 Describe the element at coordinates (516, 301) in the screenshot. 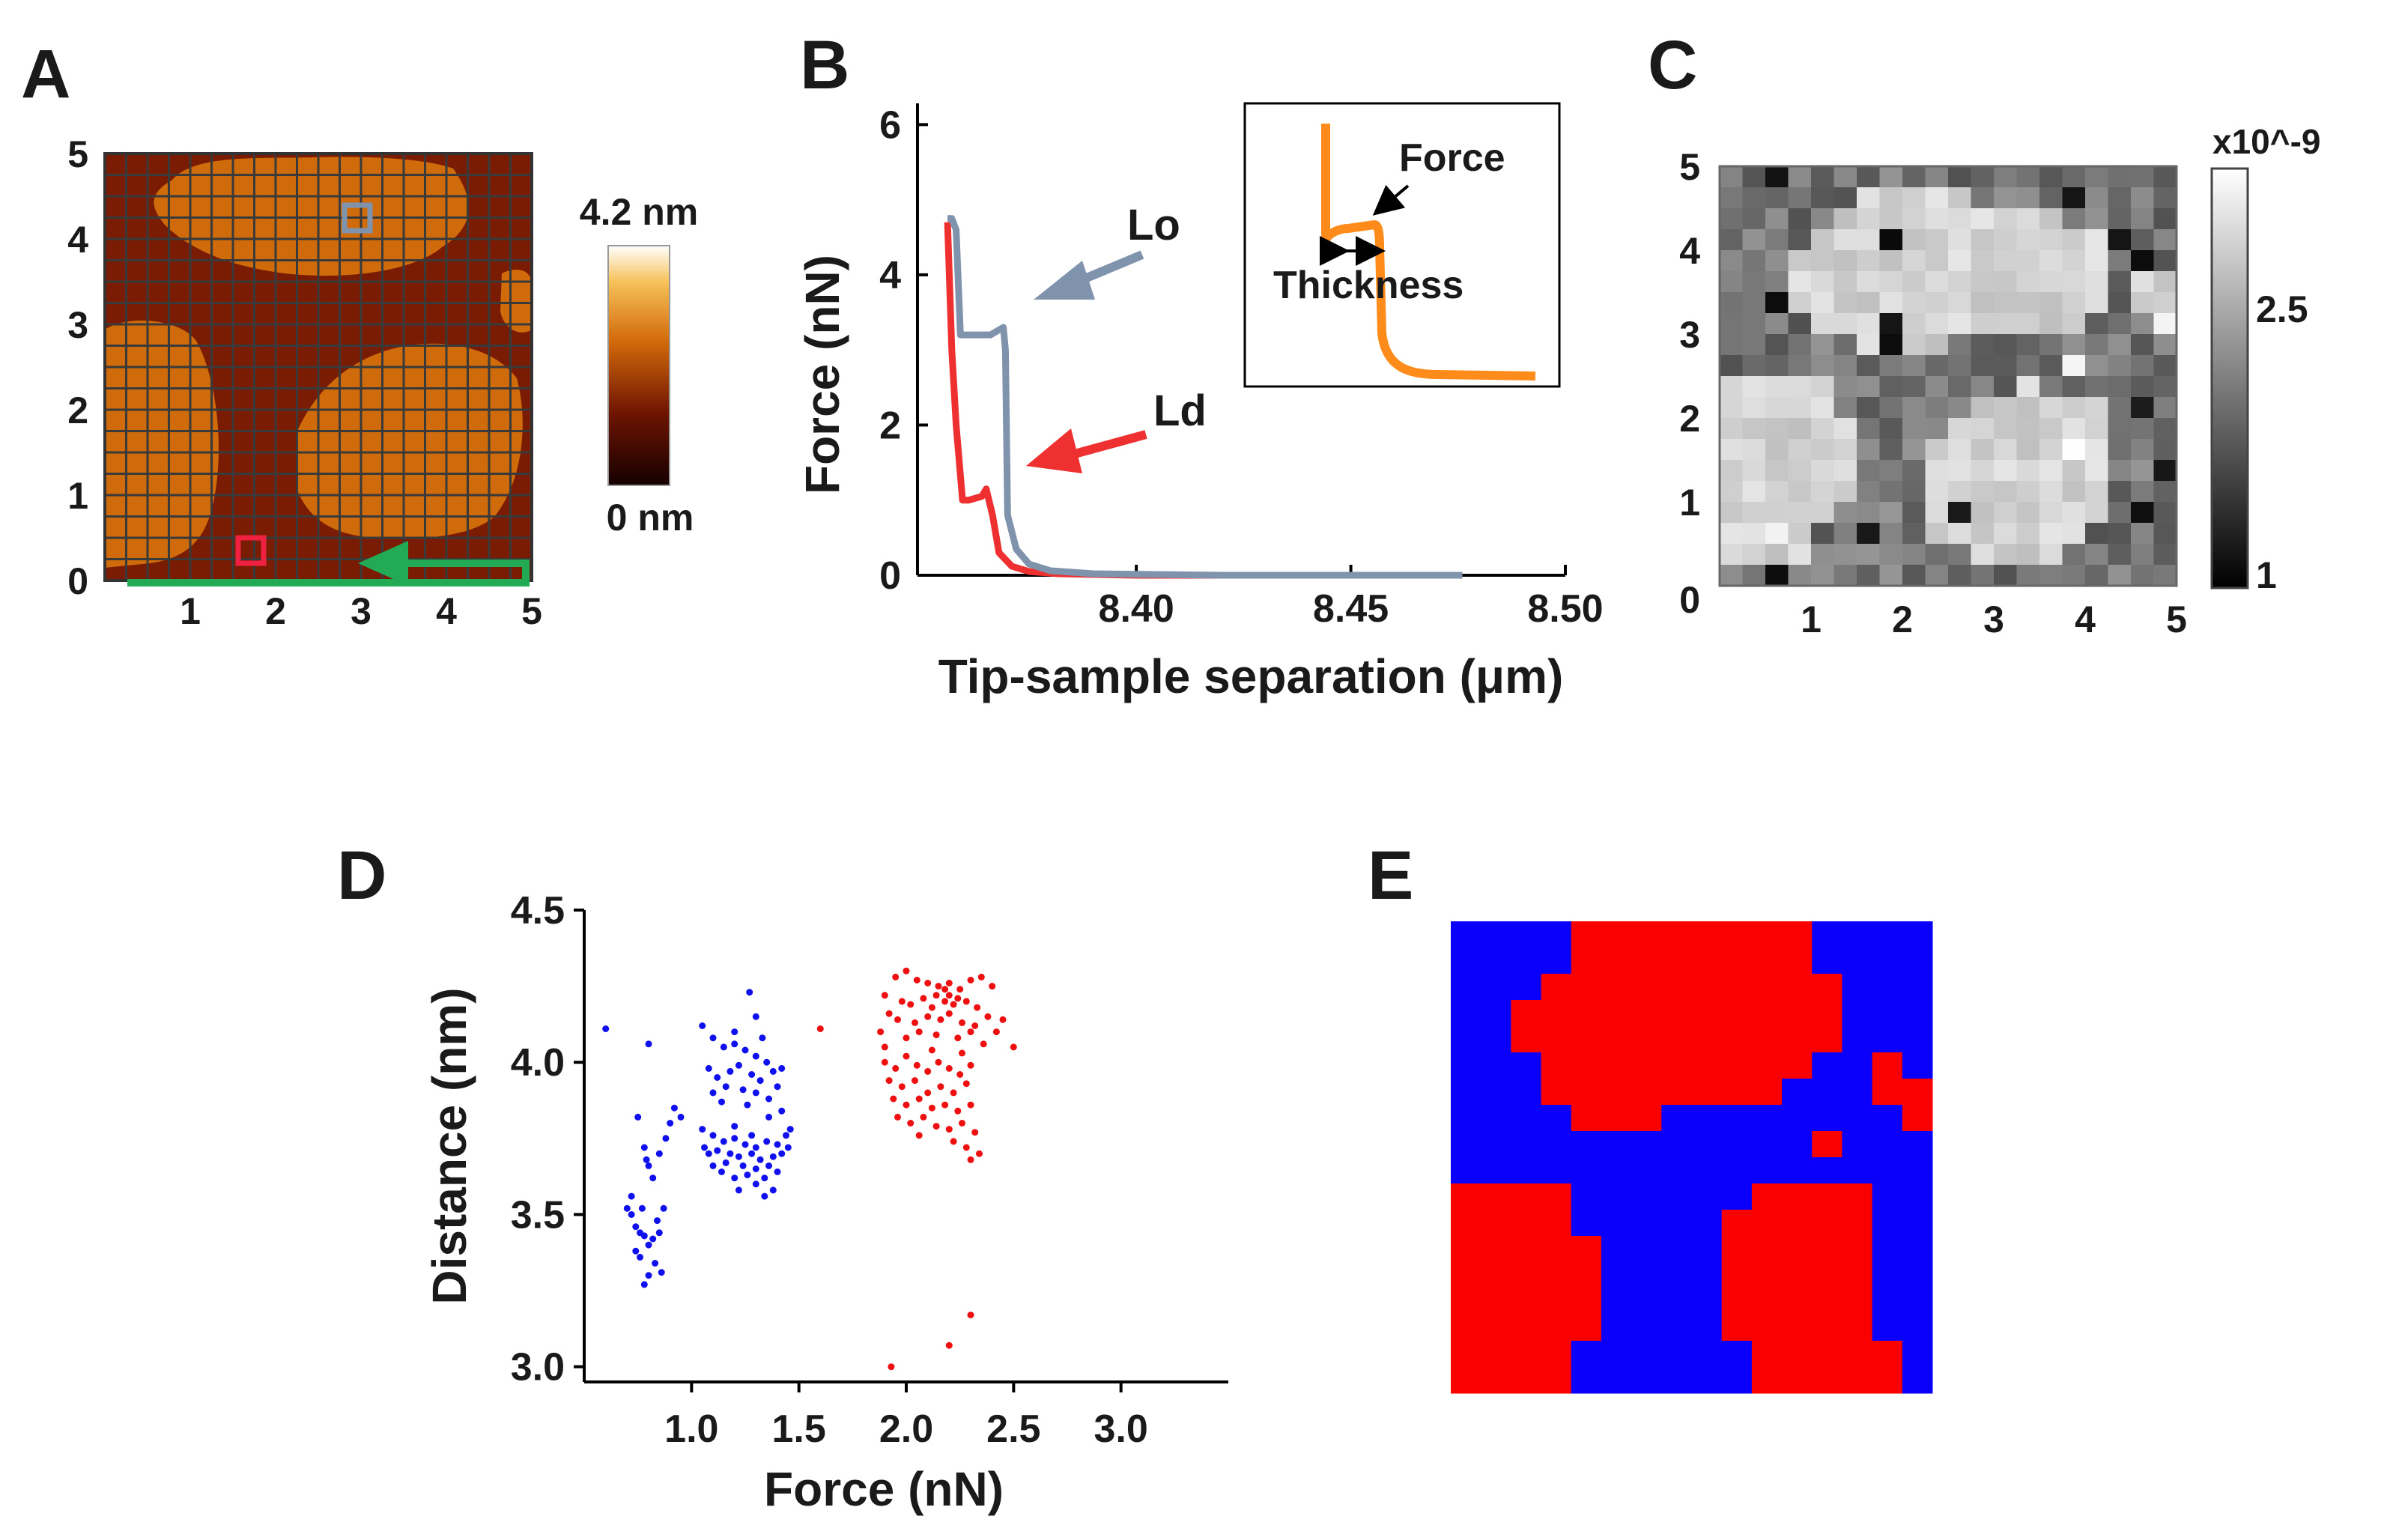

I see `domain-edge` at that location.